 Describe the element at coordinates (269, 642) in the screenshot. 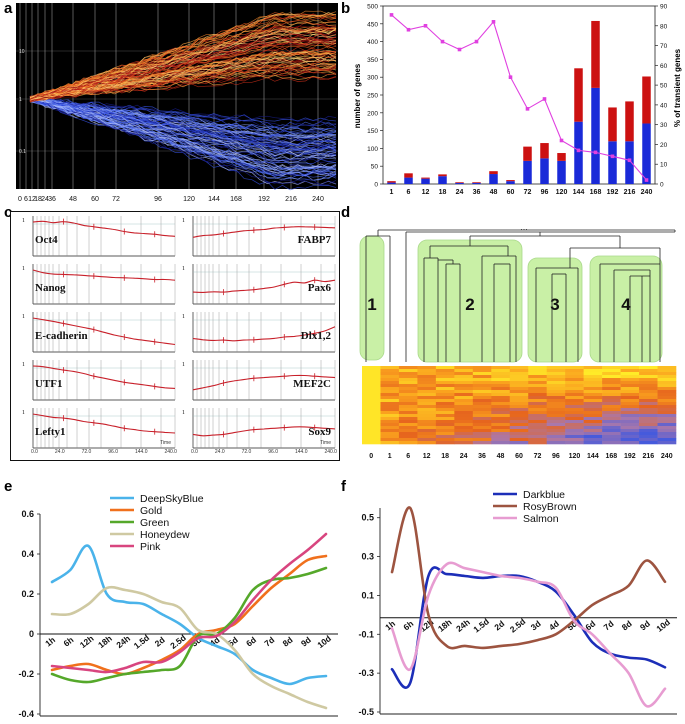

I see `e-x-tick-label: 7d` at that location.